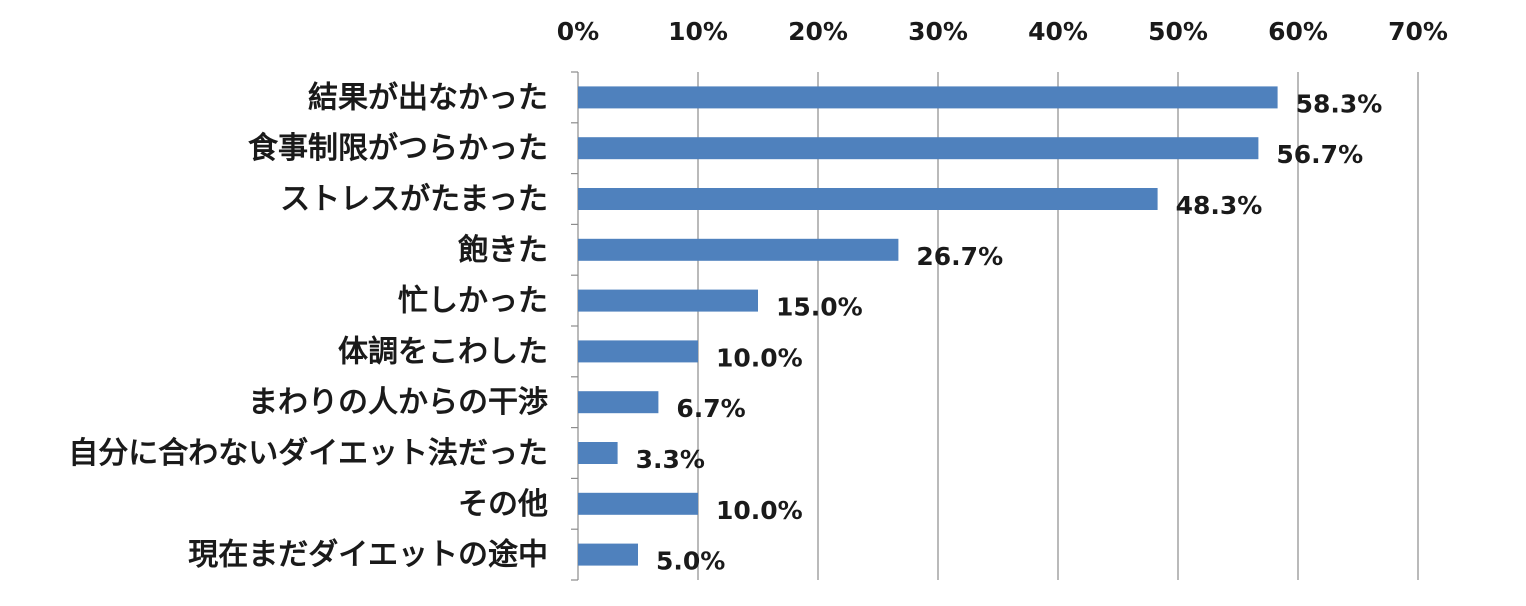 Image resolution: width=1526 pixels, height=606 pixels. What do you see at coordinates (1418, 31) in the screenshot?
I see `x-tick-label: 70%` at bounding box center [1418, 31].